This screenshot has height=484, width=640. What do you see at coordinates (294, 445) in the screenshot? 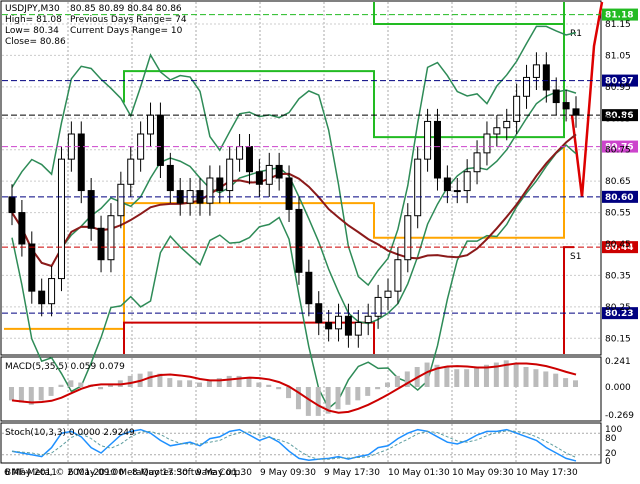
I see `stoch-main` at bounding box center [294, 445].